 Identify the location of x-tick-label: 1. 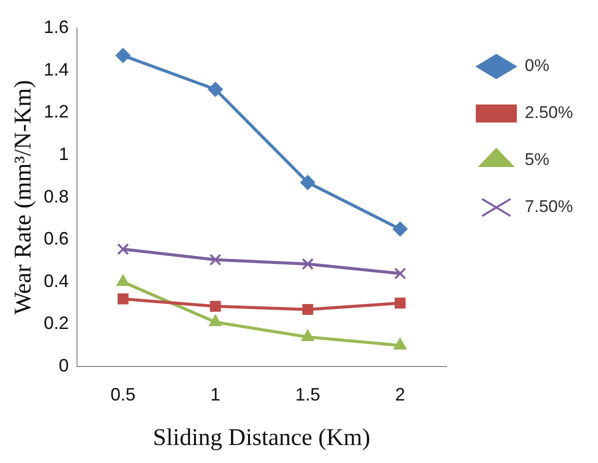
(215, 394).